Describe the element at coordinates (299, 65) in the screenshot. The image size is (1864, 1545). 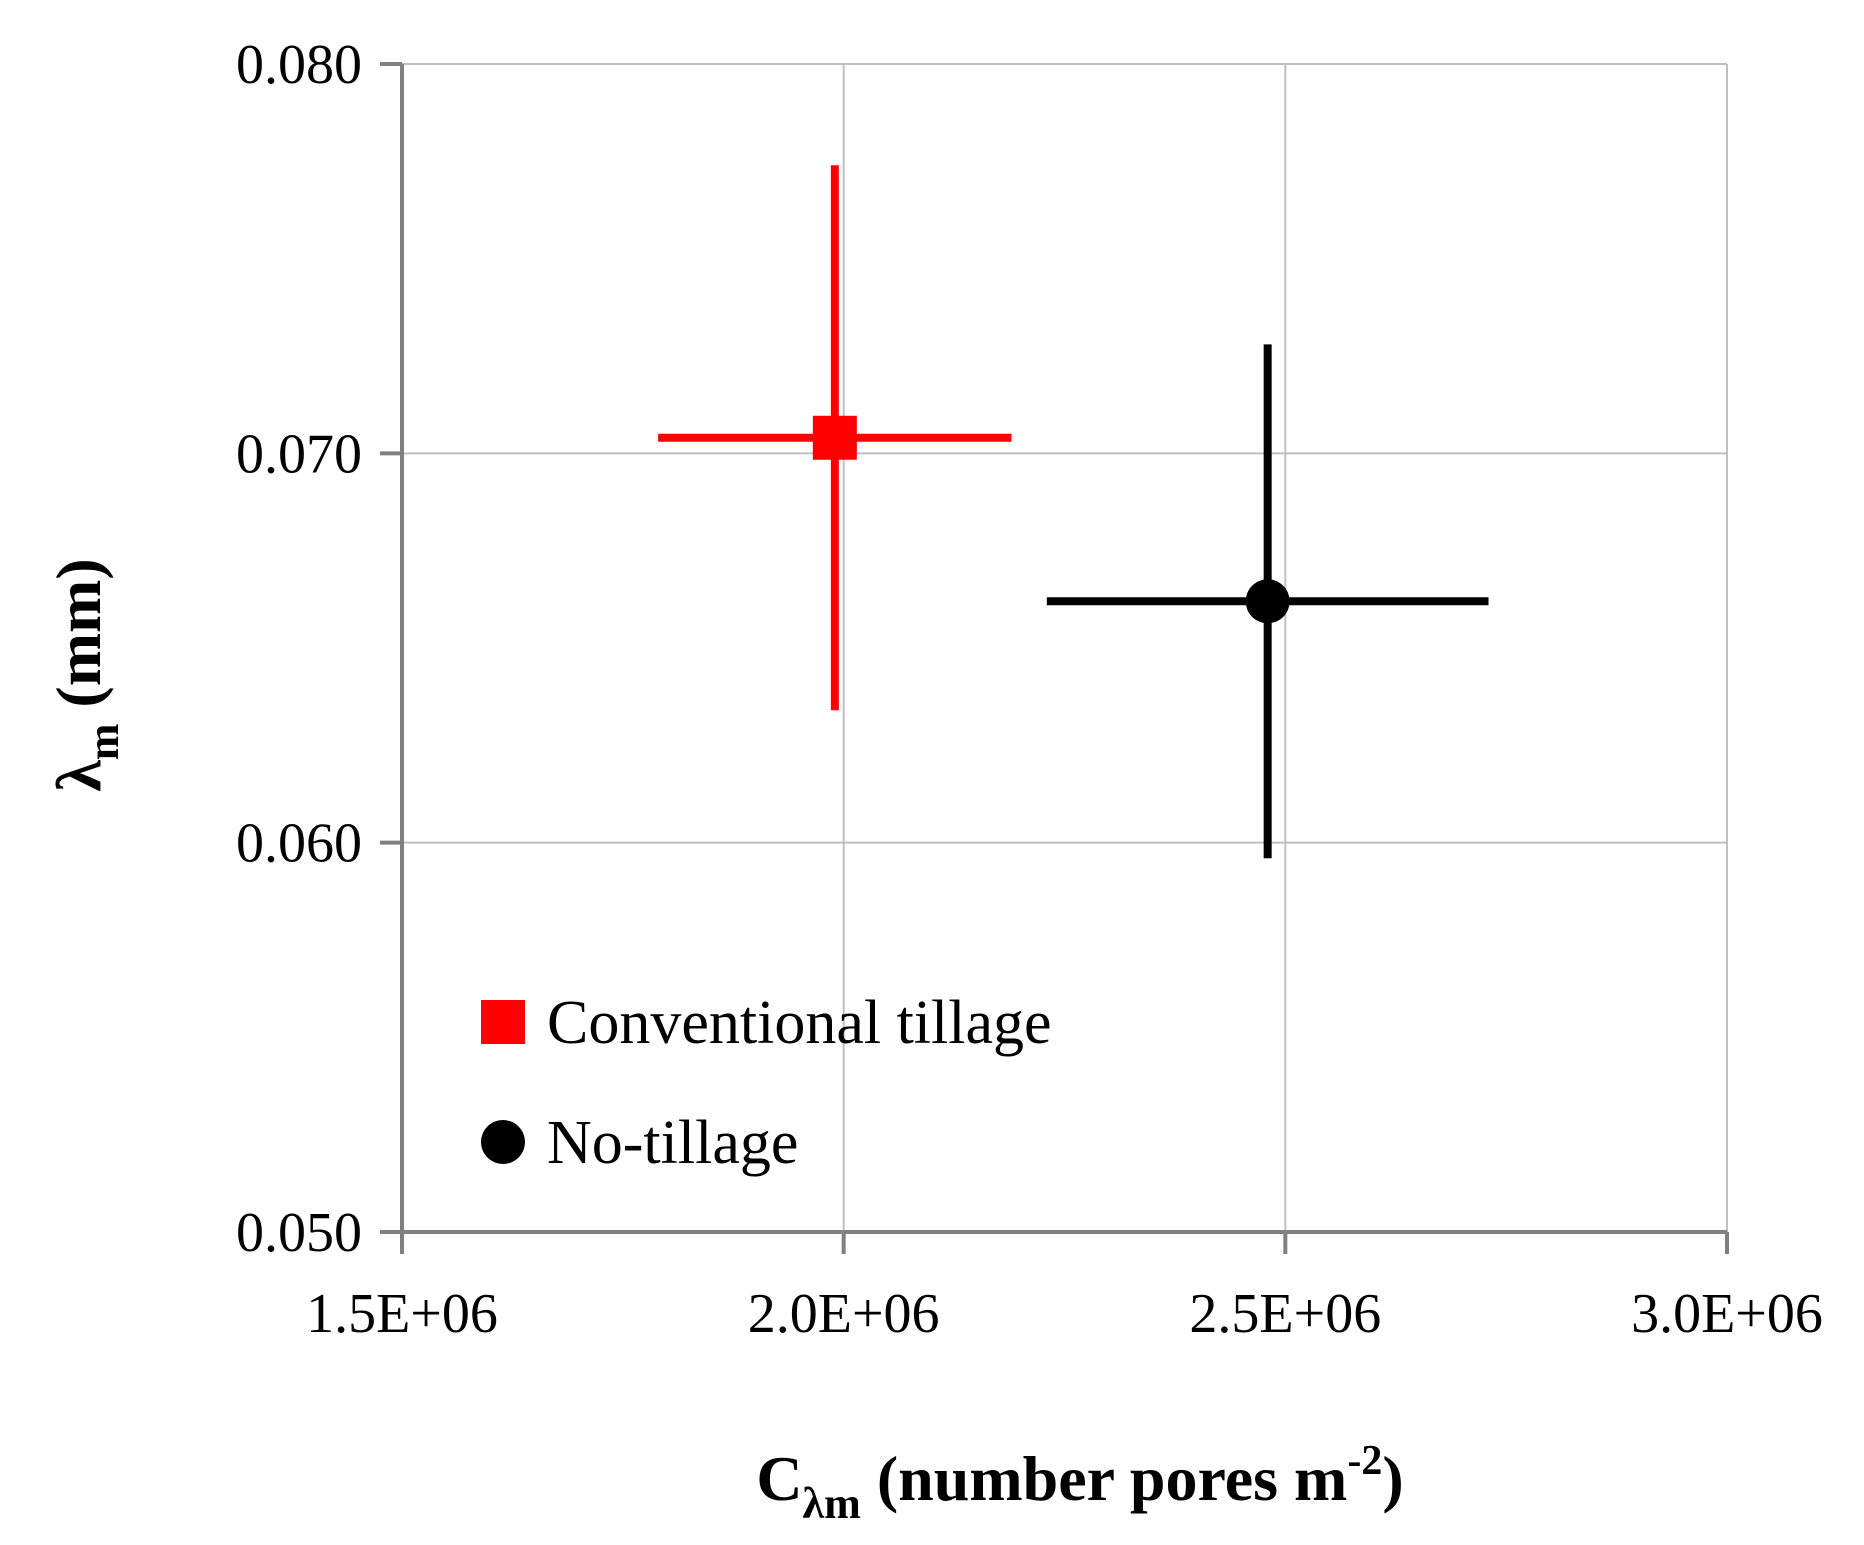
I see `y-tick-label: 0.080` at that location.